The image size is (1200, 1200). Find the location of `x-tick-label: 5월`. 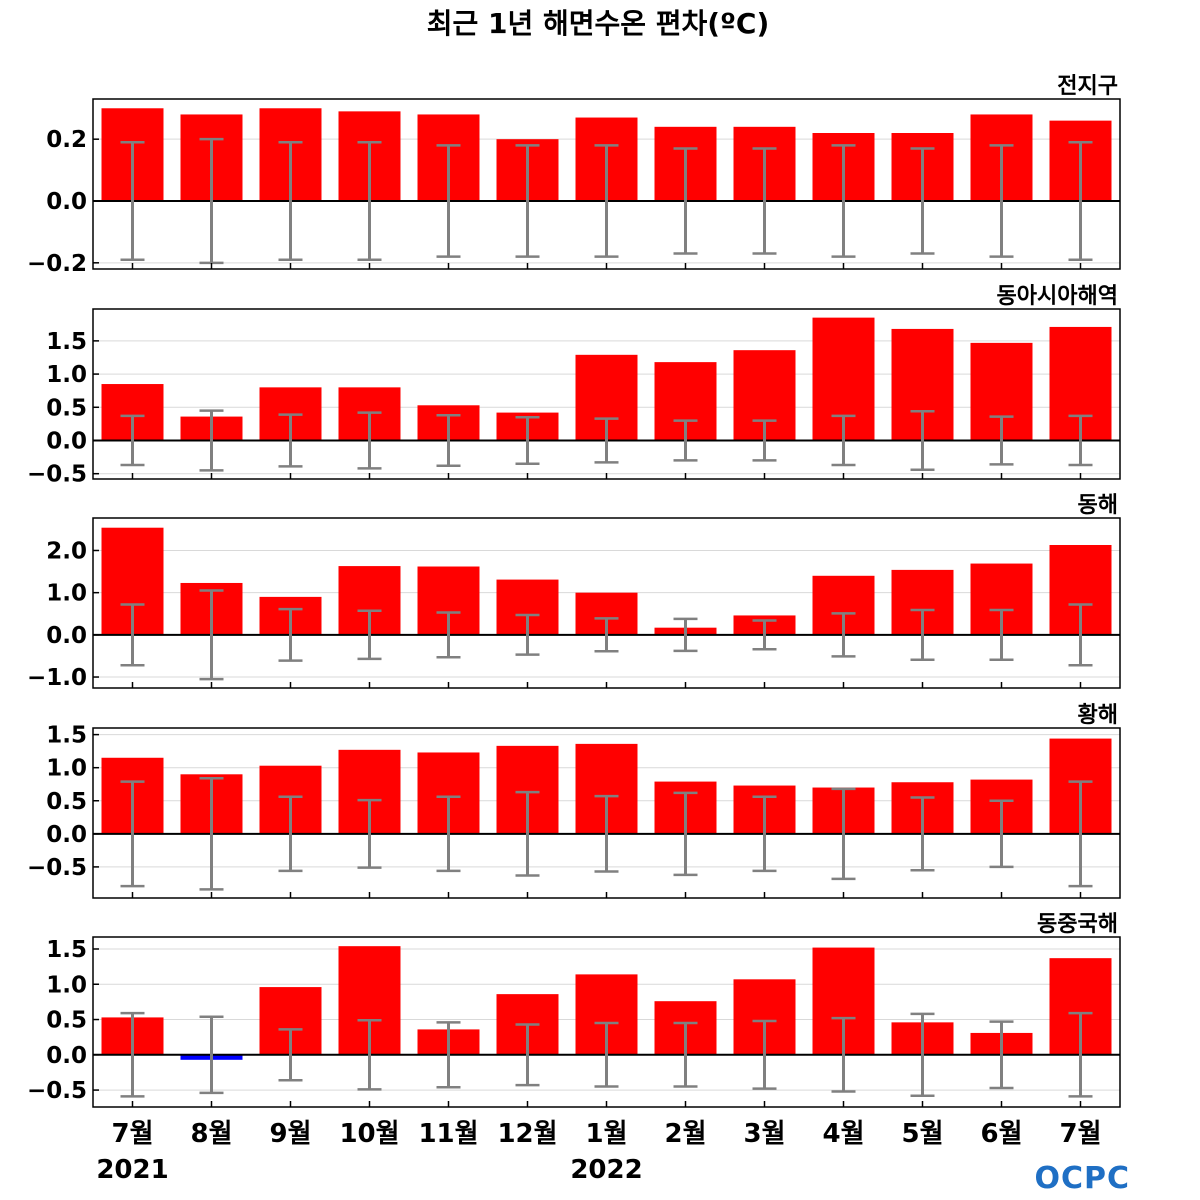

x-tick-label: 5월 is located at coordinates (922, 1134).